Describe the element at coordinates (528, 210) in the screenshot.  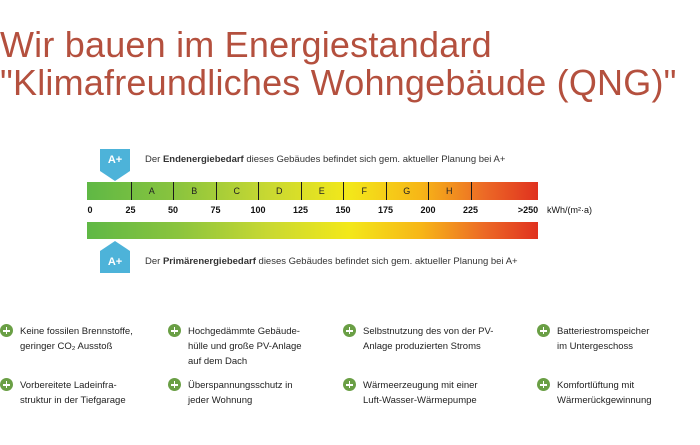
I see `scale-tick-label: >250` at that location.